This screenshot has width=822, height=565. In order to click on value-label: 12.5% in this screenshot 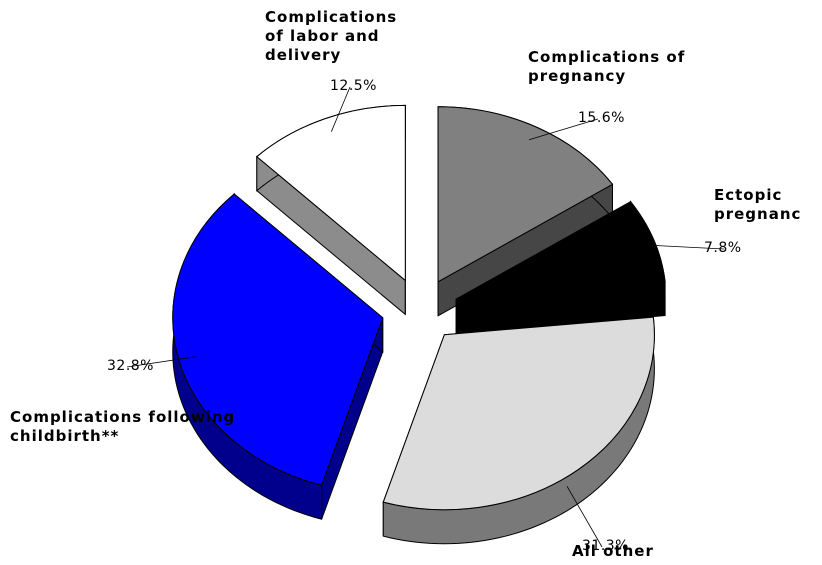, I will do `click(353, 86)`.